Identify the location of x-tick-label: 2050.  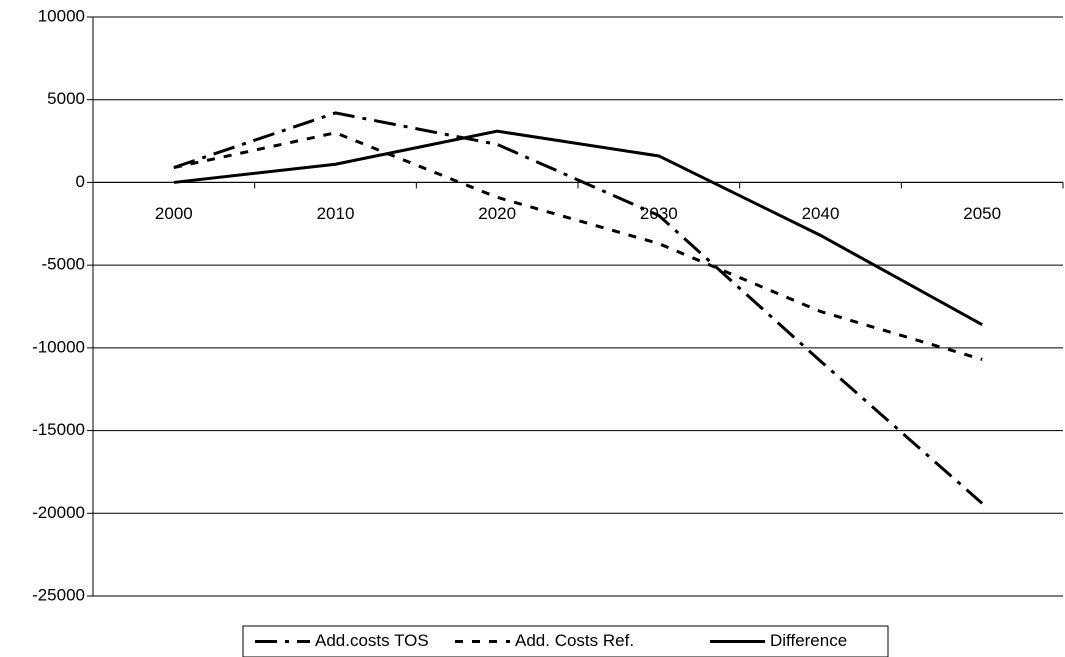
(982, 213).